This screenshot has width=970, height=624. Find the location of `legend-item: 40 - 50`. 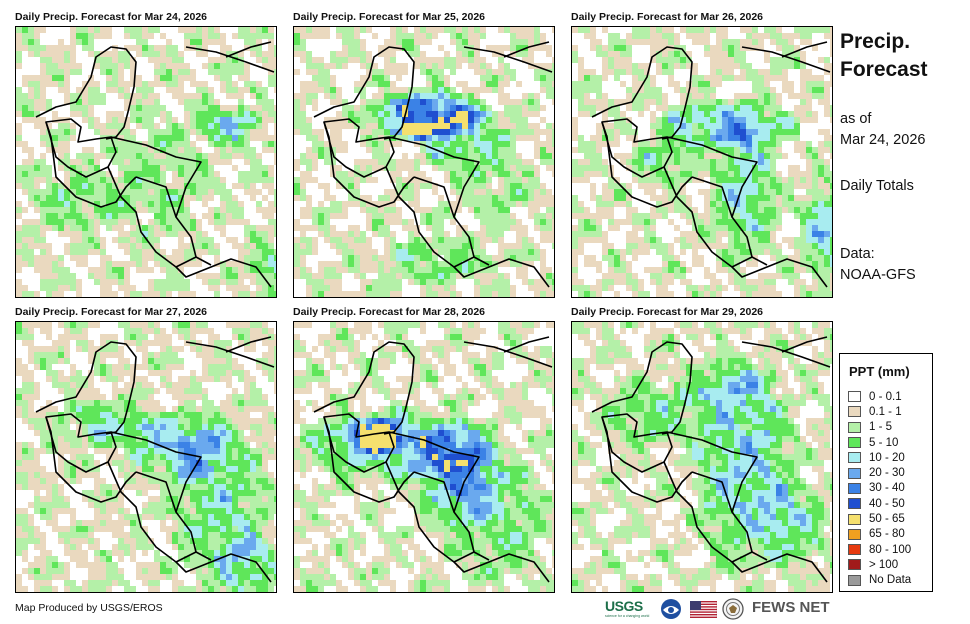

legend-item: 40 - 50 is located at coordinates (879, 503).